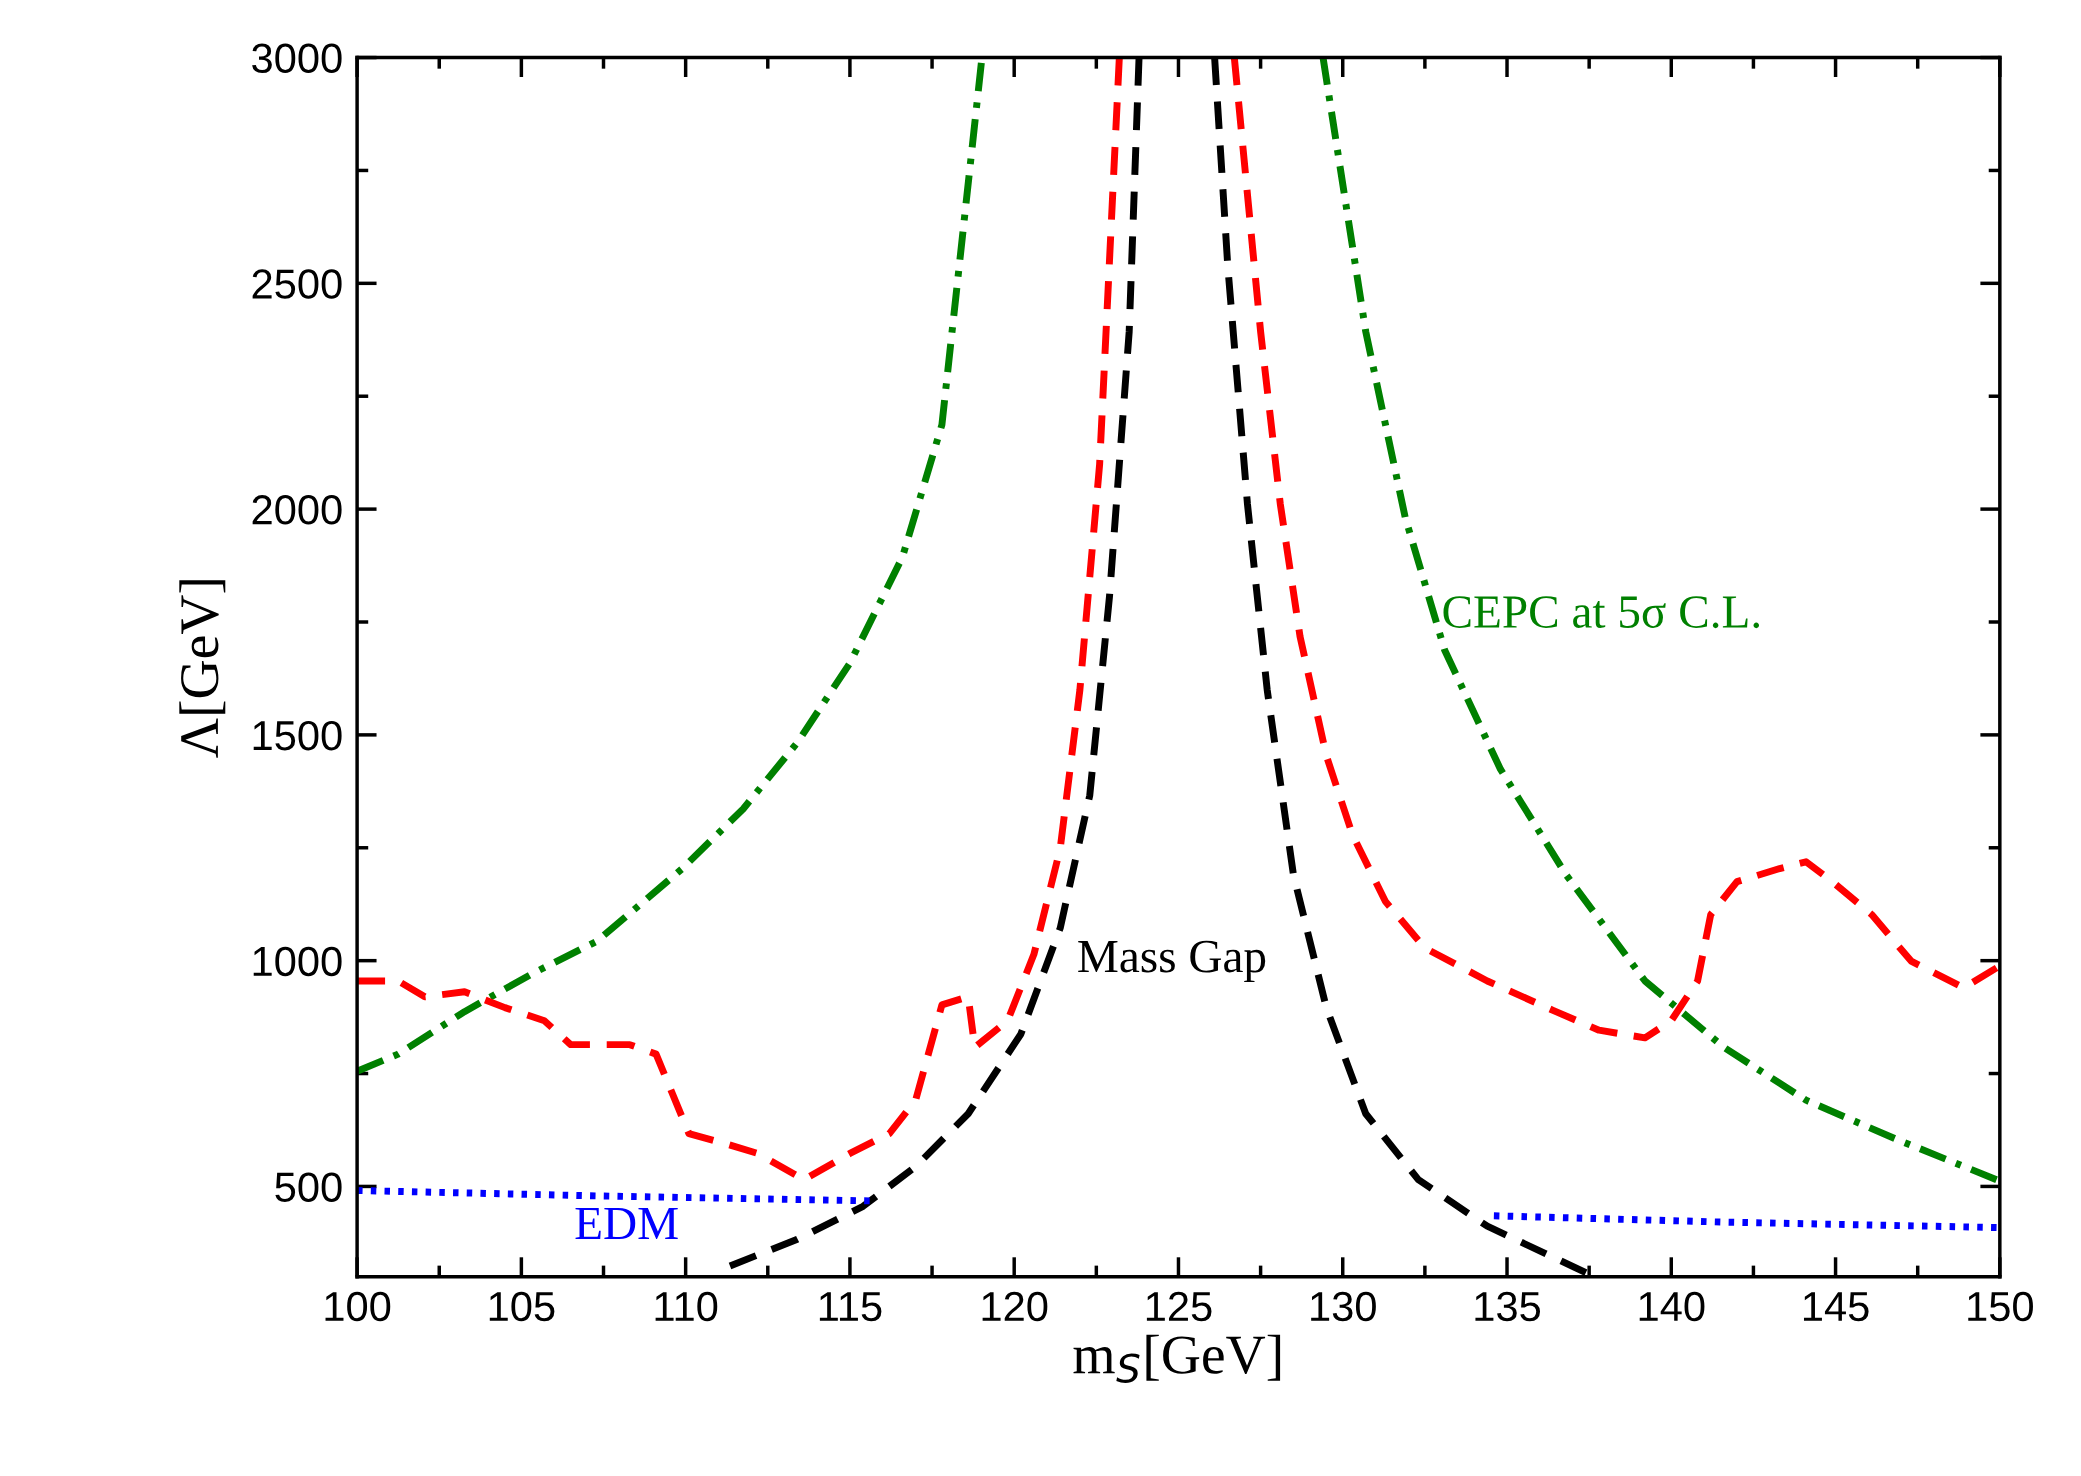  What do you see at coordinates (1015, 1306) in the screenshot?
I see `x-tick-label: 120` at bounding box center [1015, 1306].